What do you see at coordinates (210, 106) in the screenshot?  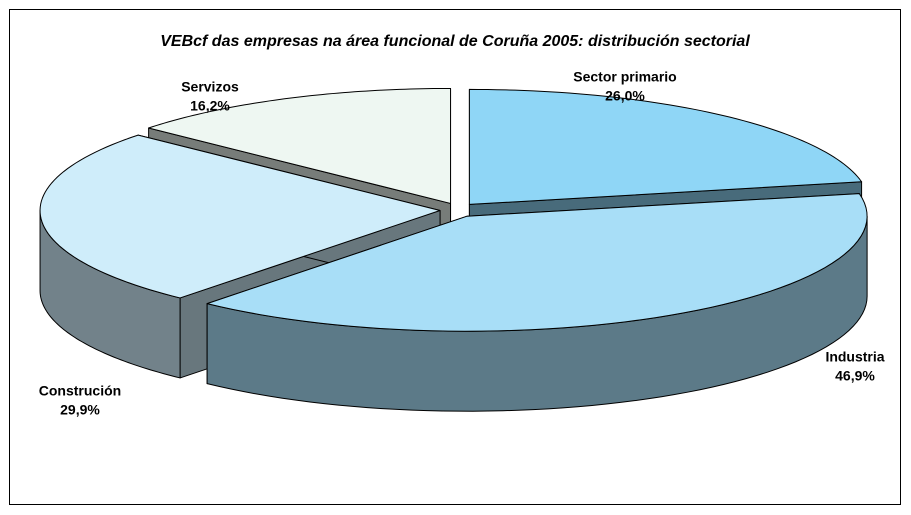 I see `slice-value-label: 16,2%` at bounding box center [210, 106].